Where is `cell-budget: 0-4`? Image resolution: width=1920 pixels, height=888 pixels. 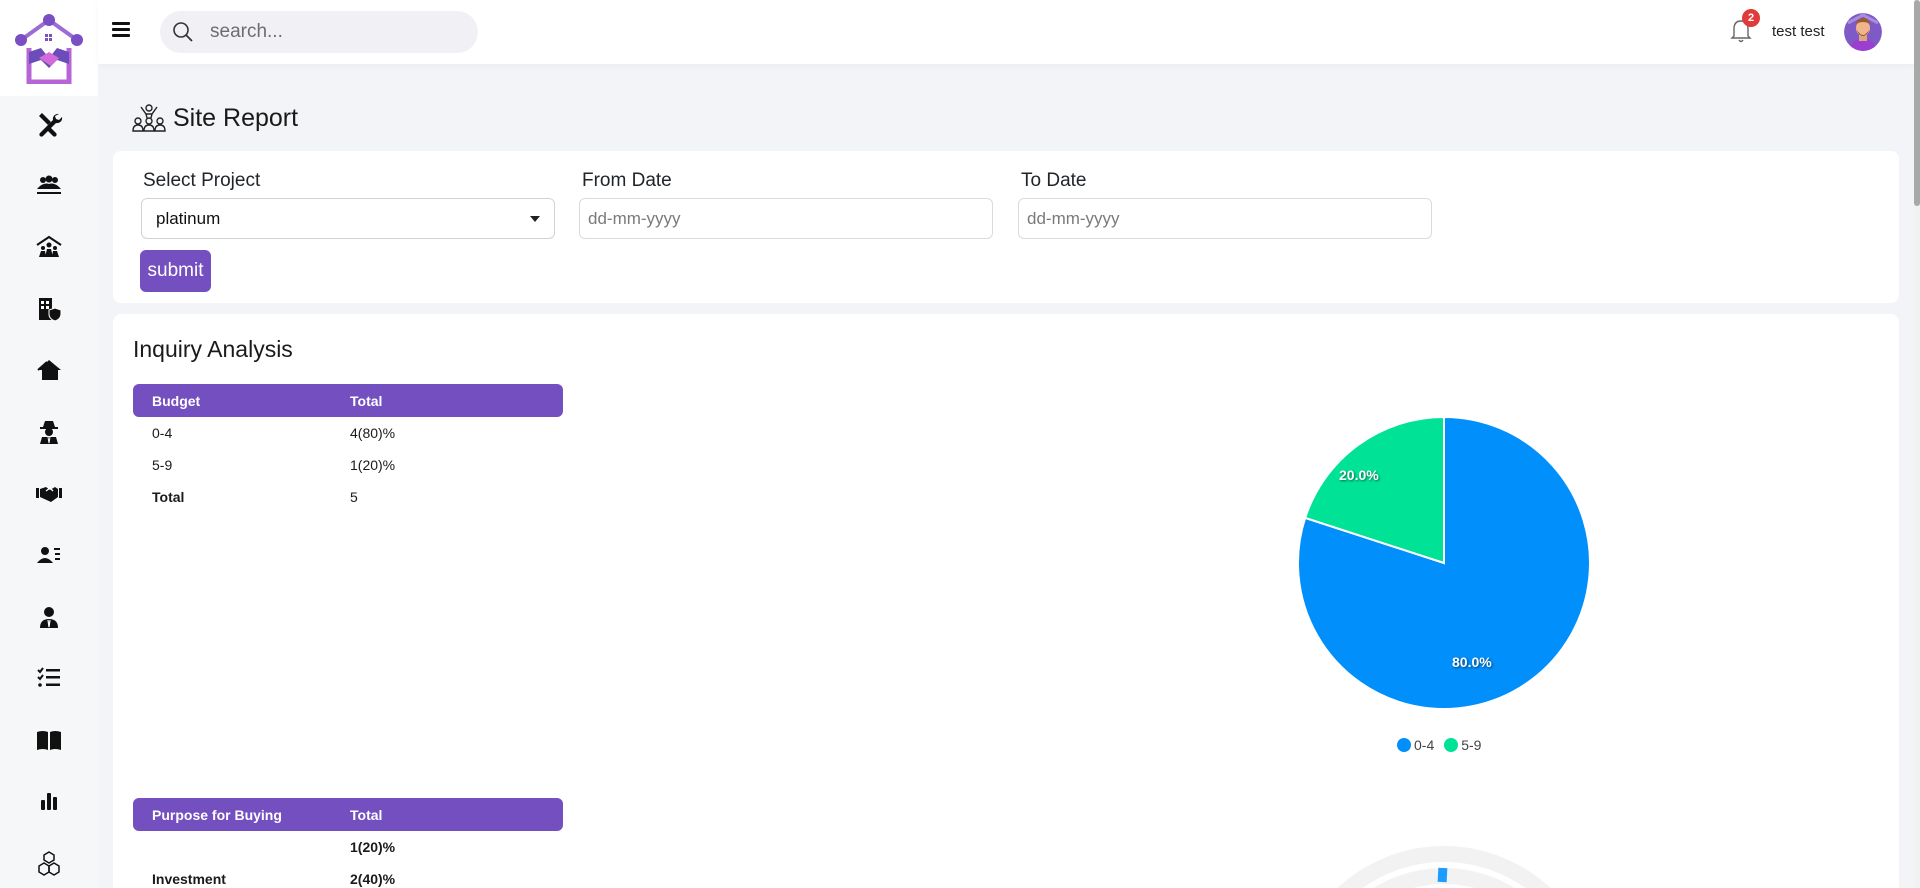
cell-budget: 0-4 is located at coordinates (162, 433).